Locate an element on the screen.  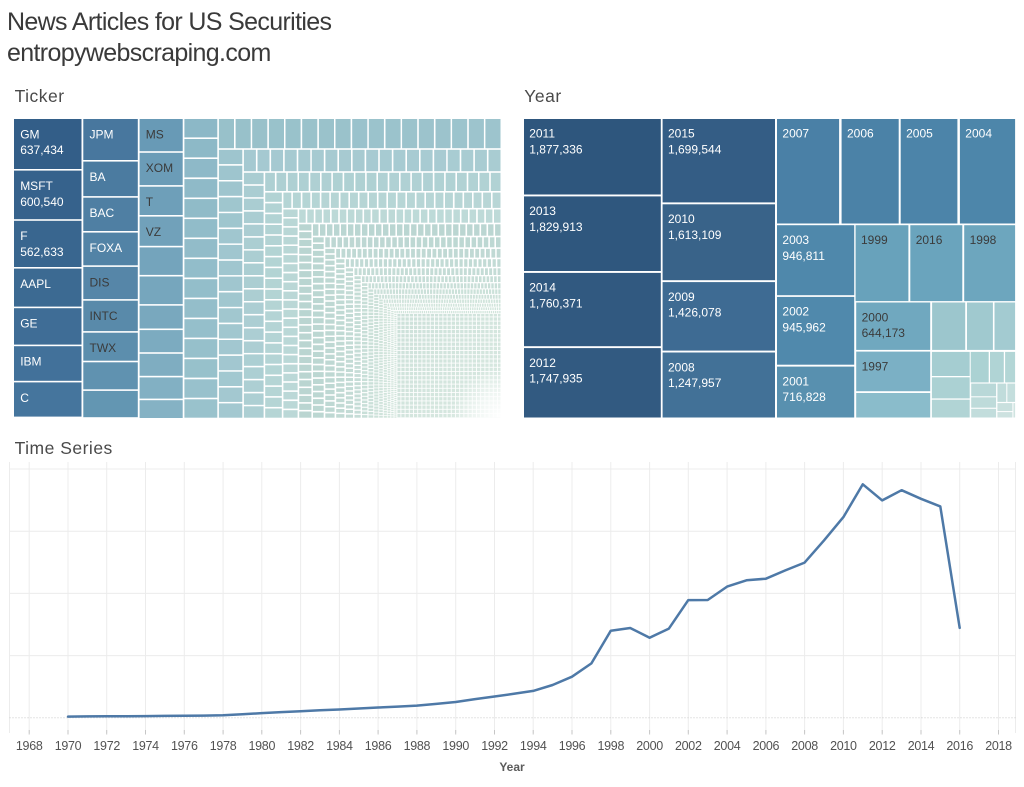
svg-text: 2001 is located at coordinates (795, 381).